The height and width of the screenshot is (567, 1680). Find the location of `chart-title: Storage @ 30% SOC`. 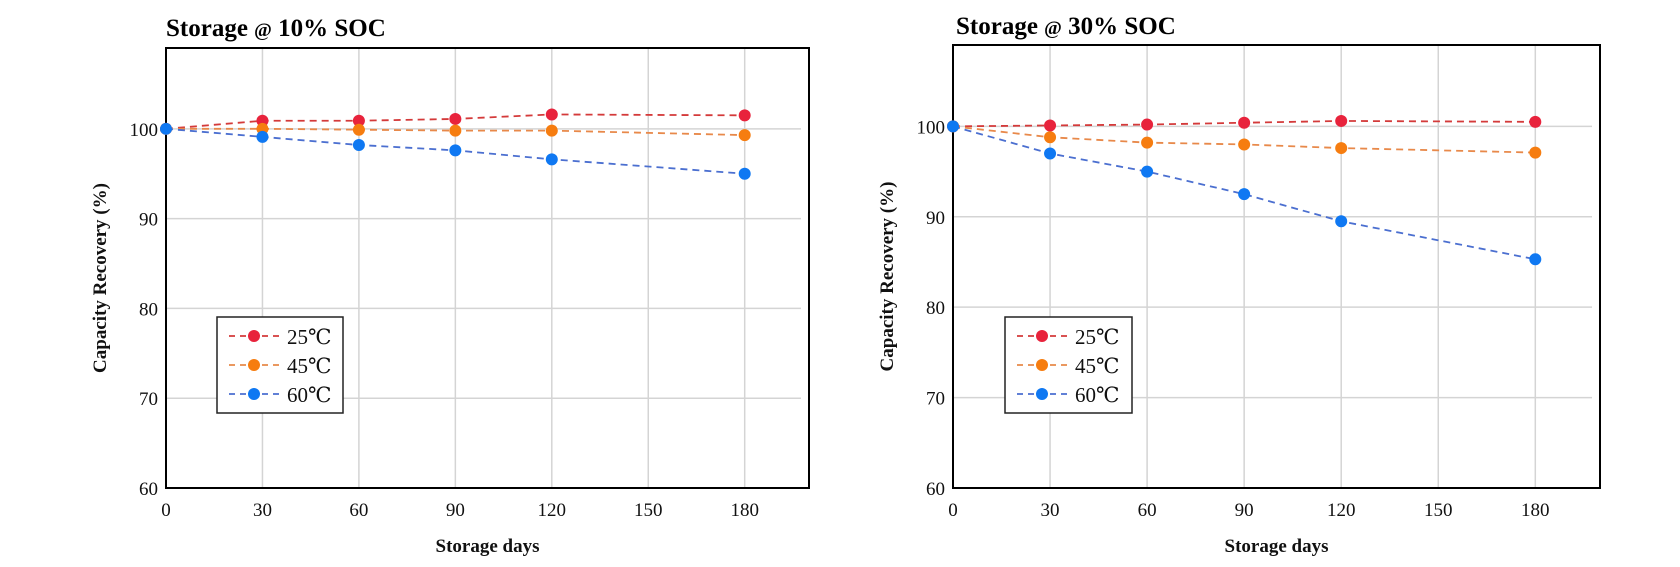

chart-title: Storage @ 30% SOC is located at coordinates (1066, 26).